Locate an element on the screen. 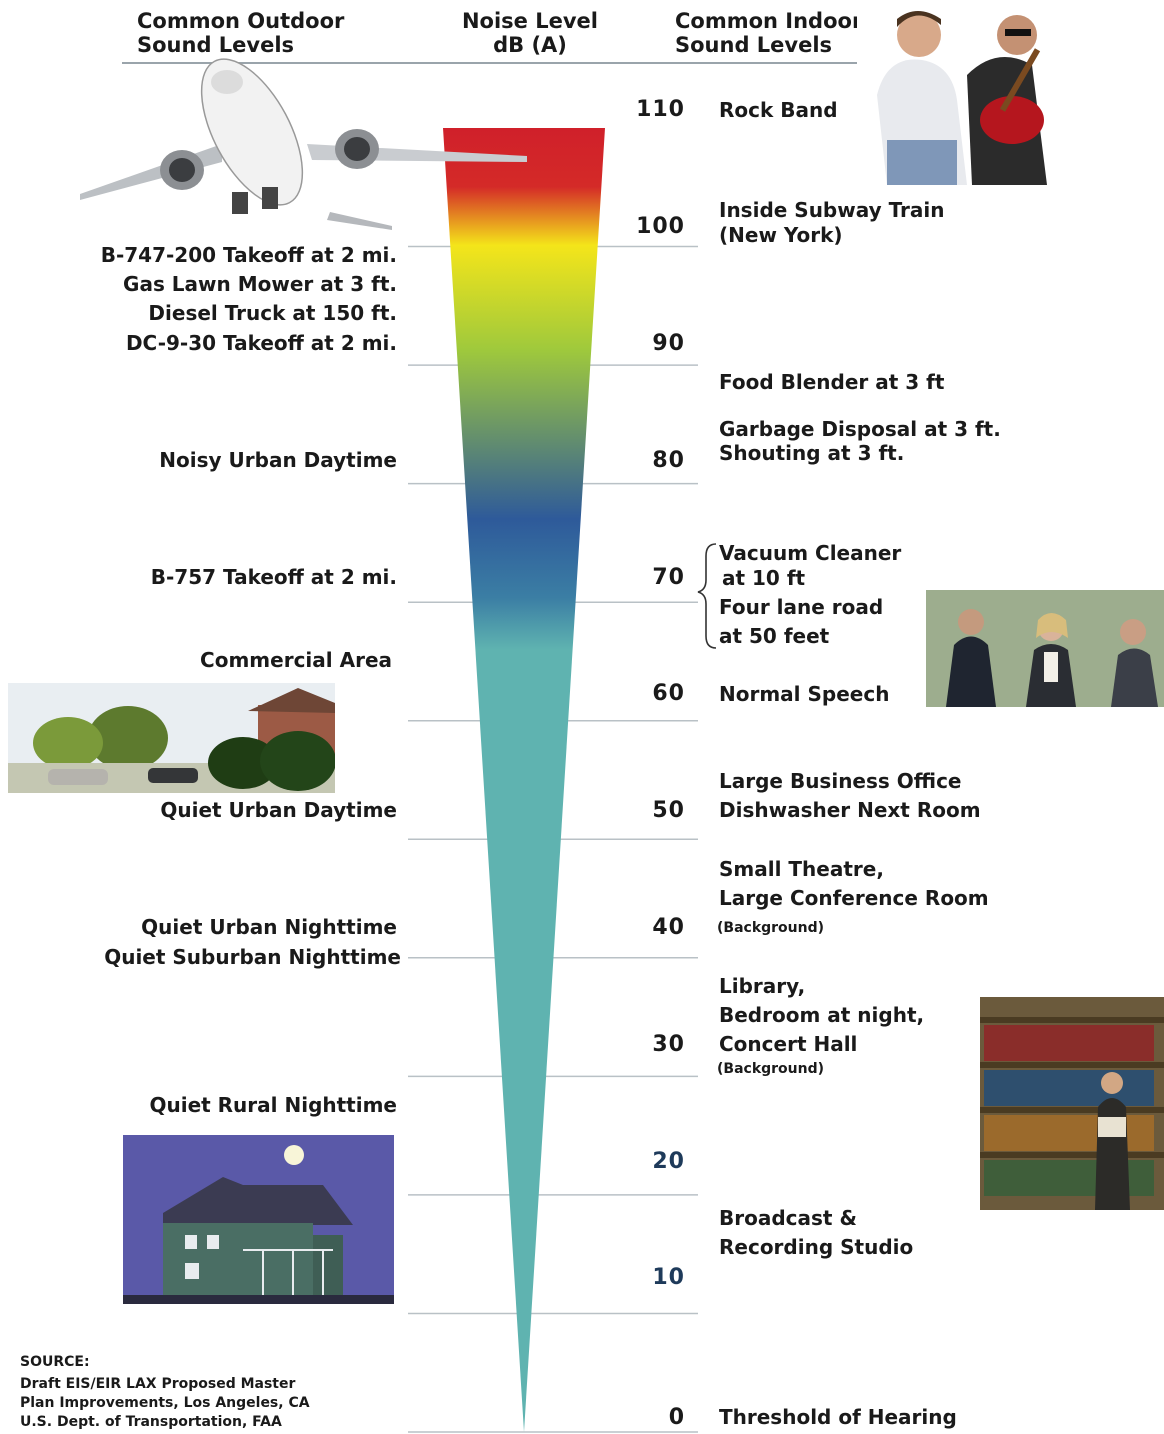  tick-label-10: 10 is located at coordinates (668, 1277).